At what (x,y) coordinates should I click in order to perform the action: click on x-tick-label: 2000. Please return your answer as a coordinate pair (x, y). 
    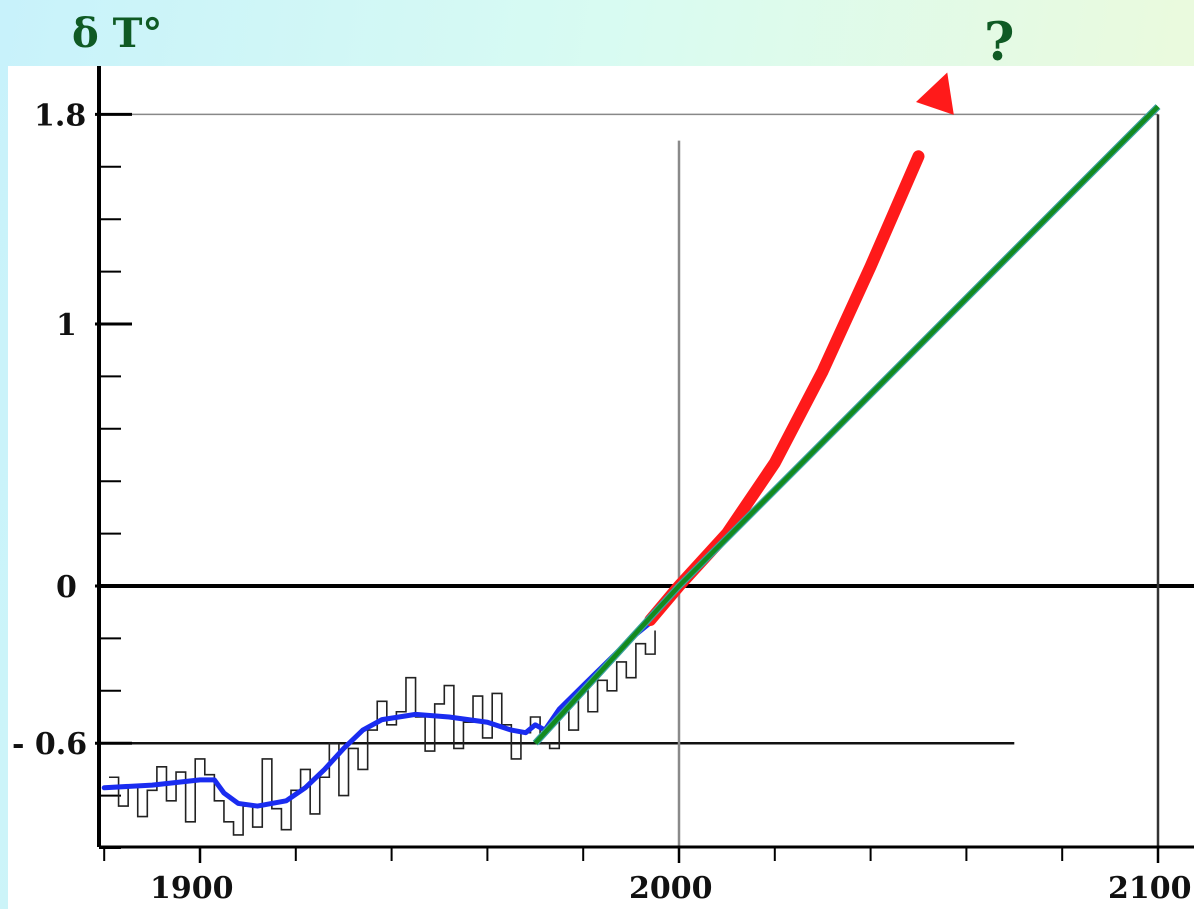
    Looking at the image, I should click on (671, 888).